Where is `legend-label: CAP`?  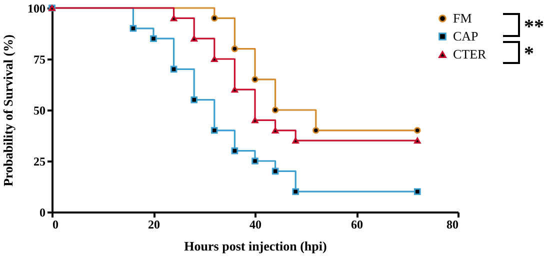
legend-label: CAP is located at coordinates (465, 36).